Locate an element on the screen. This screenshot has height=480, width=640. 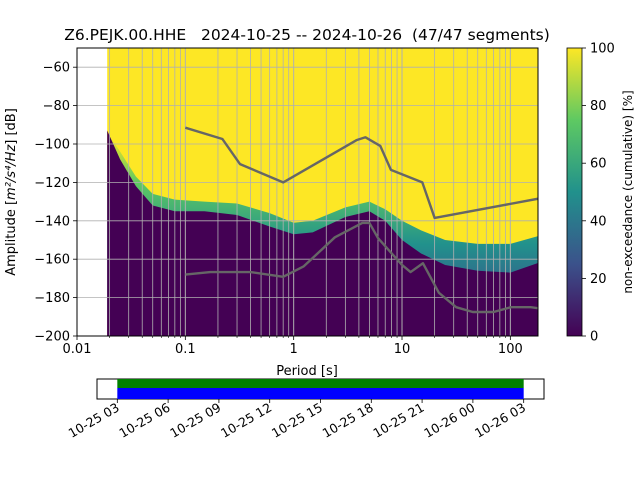
y-axis-label-prefix: Amplitude [ is located at coordinates (11, 238).